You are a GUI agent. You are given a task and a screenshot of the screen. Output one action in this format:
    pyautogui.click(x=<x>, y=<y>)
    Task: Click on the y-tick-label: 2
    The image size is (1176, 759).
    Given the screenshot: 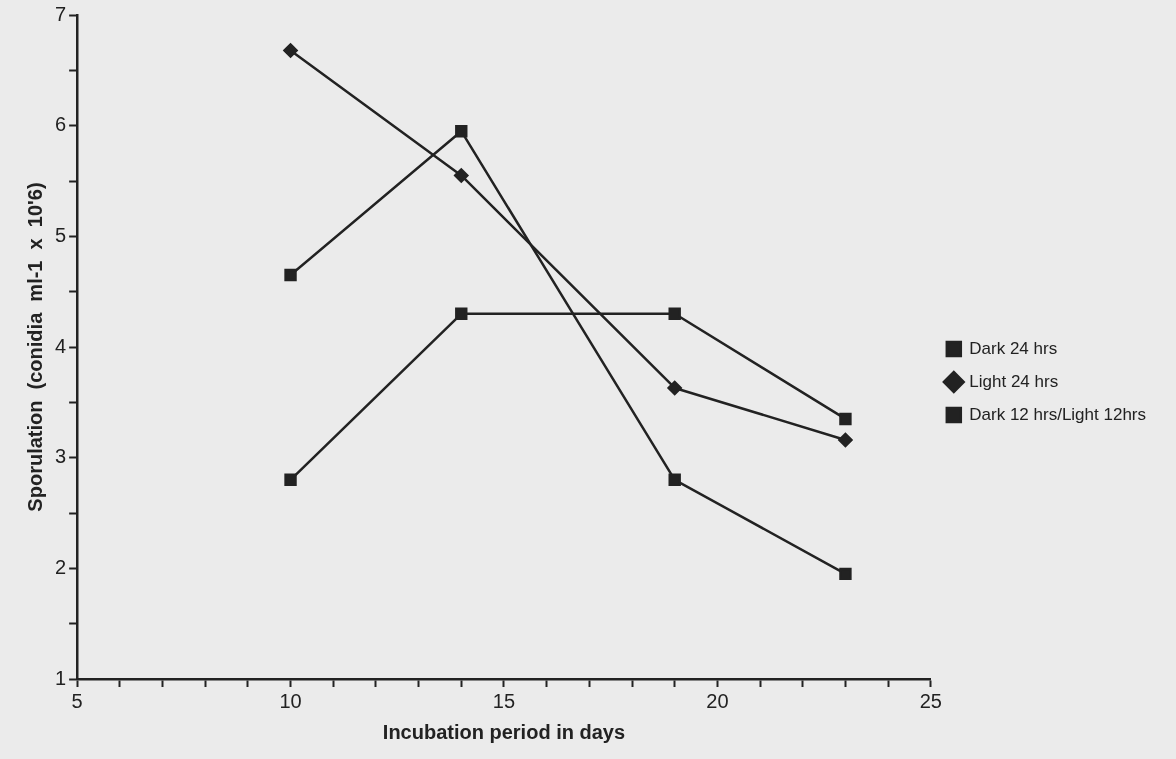 What is the action you would take?
    pyautogui.click(x=61, y=566)
    